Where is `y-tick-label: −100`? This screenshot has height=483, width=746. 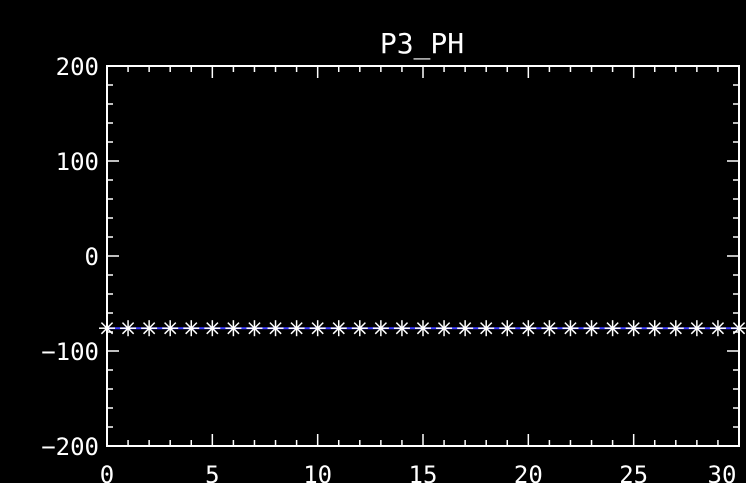 y-tick-label: −100 is located at coordinates (70, 352).